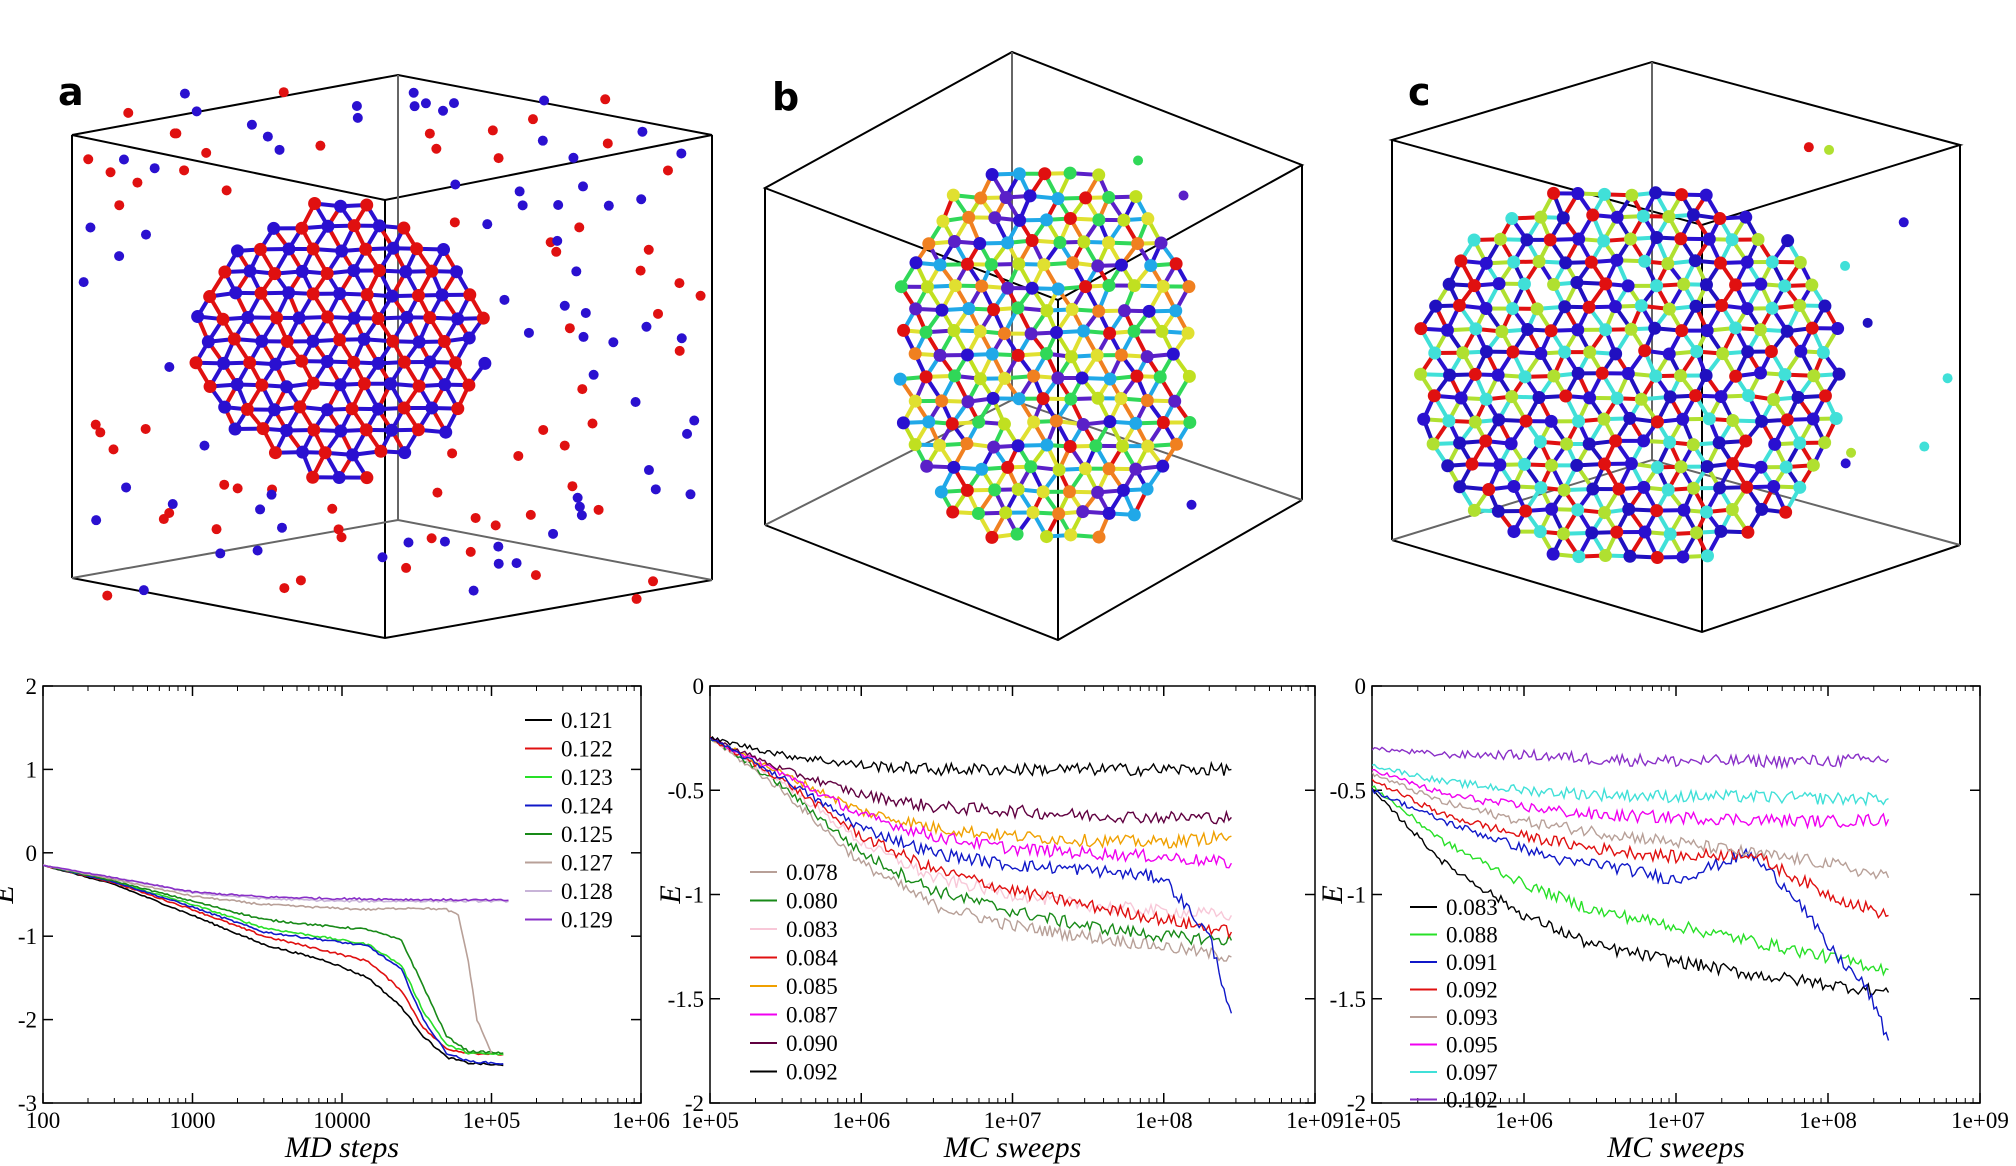 The height and width of the screenshot is (1166, 2016). I want to click on y-tick-label: -3, so click(27, 1103).